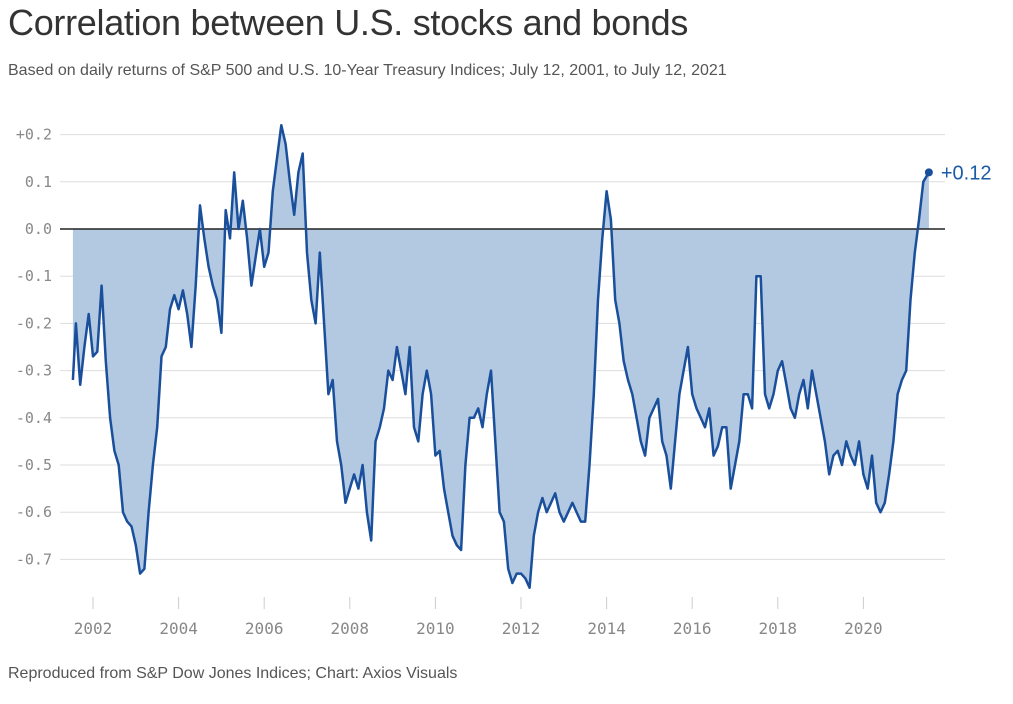 The width and height of the screenshot is (1013, 704). Describe the element at coordinates (34, 465) in the screenshot. I see `y-tick-label: -0.5` at that location.